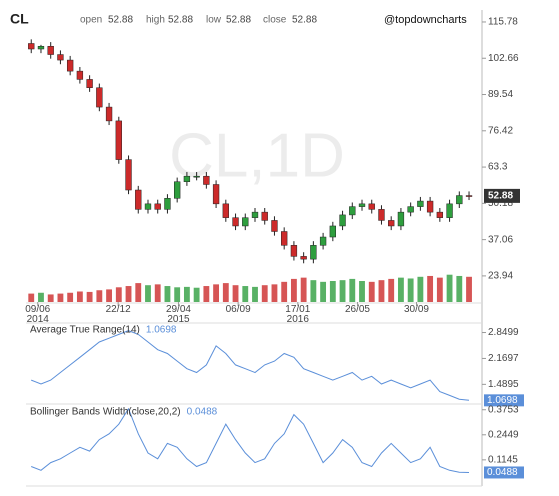 The image size is (559, 496). I want to click on y-tick-label: 2.1697, so click(503, 358).